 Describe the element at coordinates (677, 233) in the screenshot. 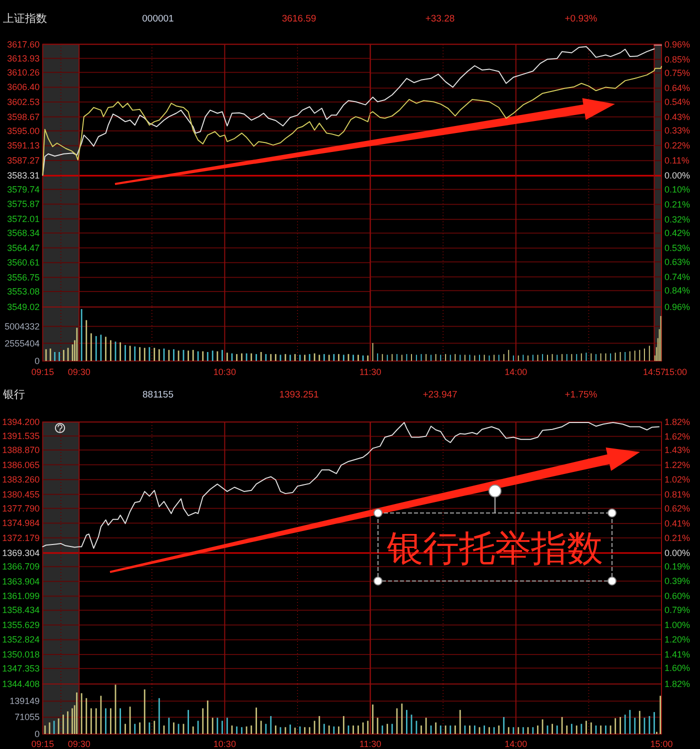

I see `y2-tick-label: 0.42%` at that location.